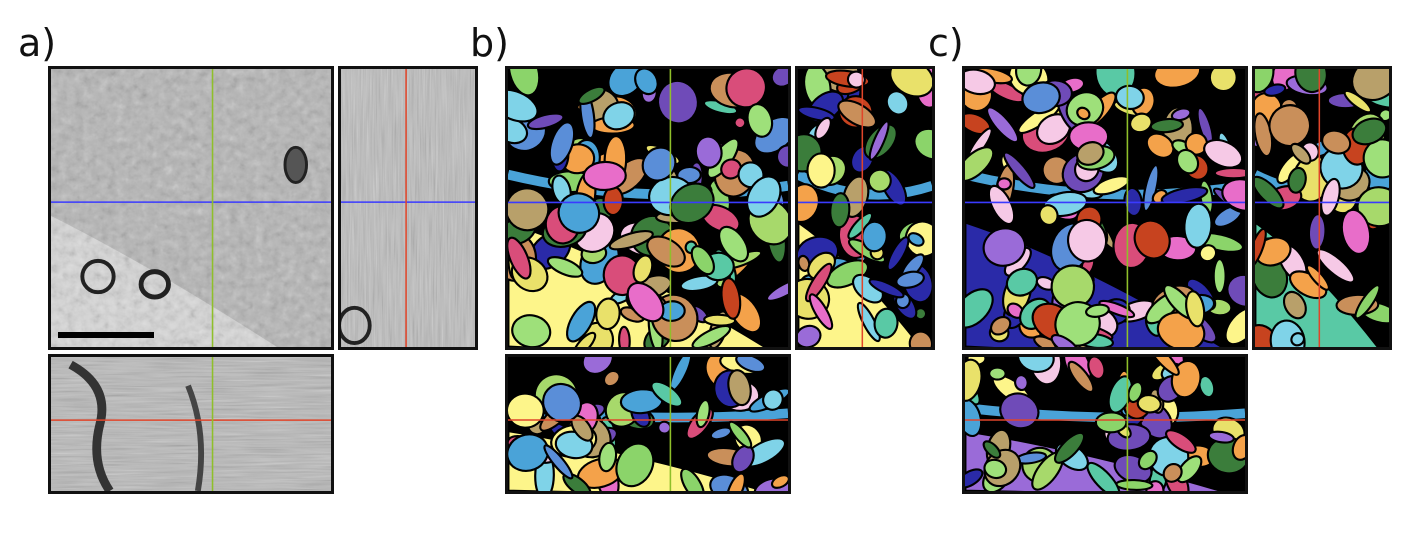 The width and height of the screenshot is (1426, 534). I want to click on seg-c-side-view, so click(1322, 208).